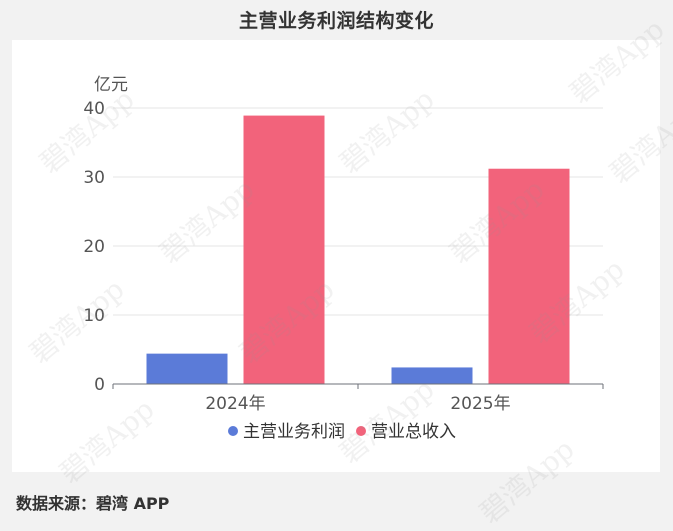  Describe the element at coordinates (111, 85) in the screenshot. I see `y-axis-unit: 亿元` at that location.